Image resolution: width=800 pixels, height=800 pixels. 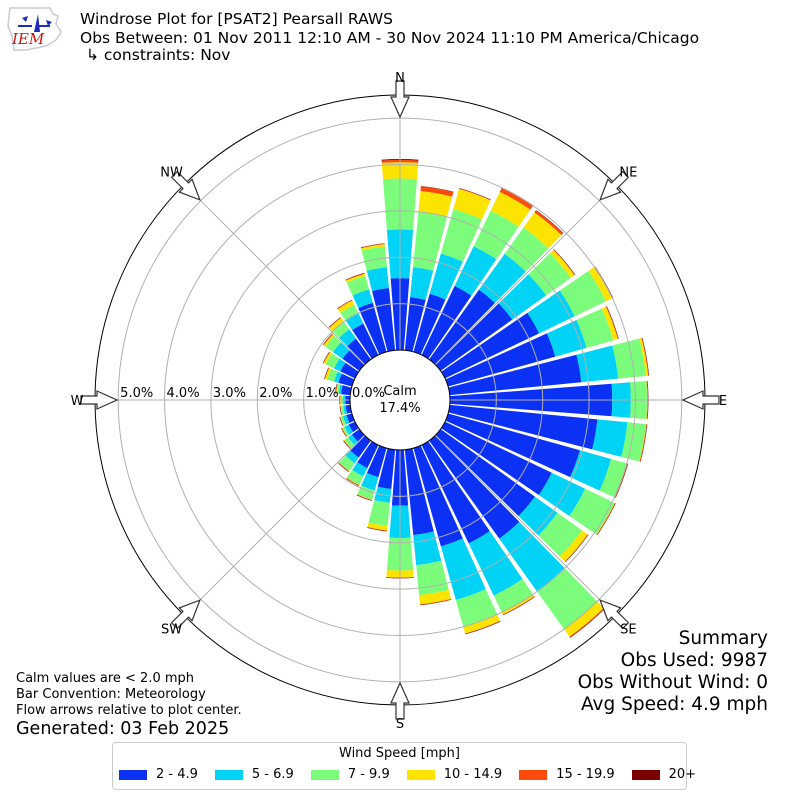 I want to click on radial-tick-label: 2.0%, so click(x=275, y=393).